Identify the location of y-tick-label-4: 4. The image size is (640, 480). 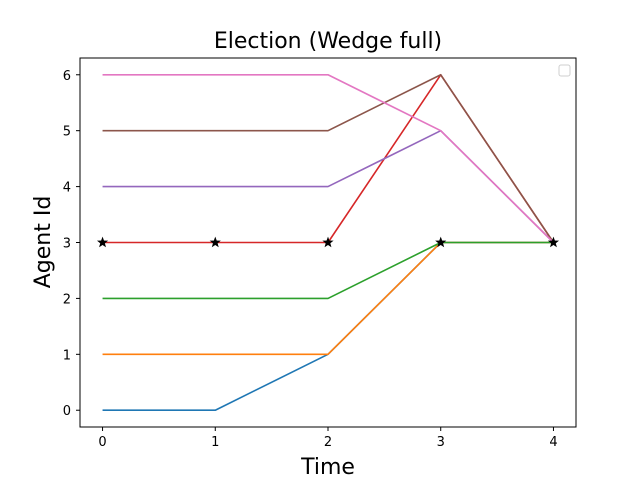
(67, 188).